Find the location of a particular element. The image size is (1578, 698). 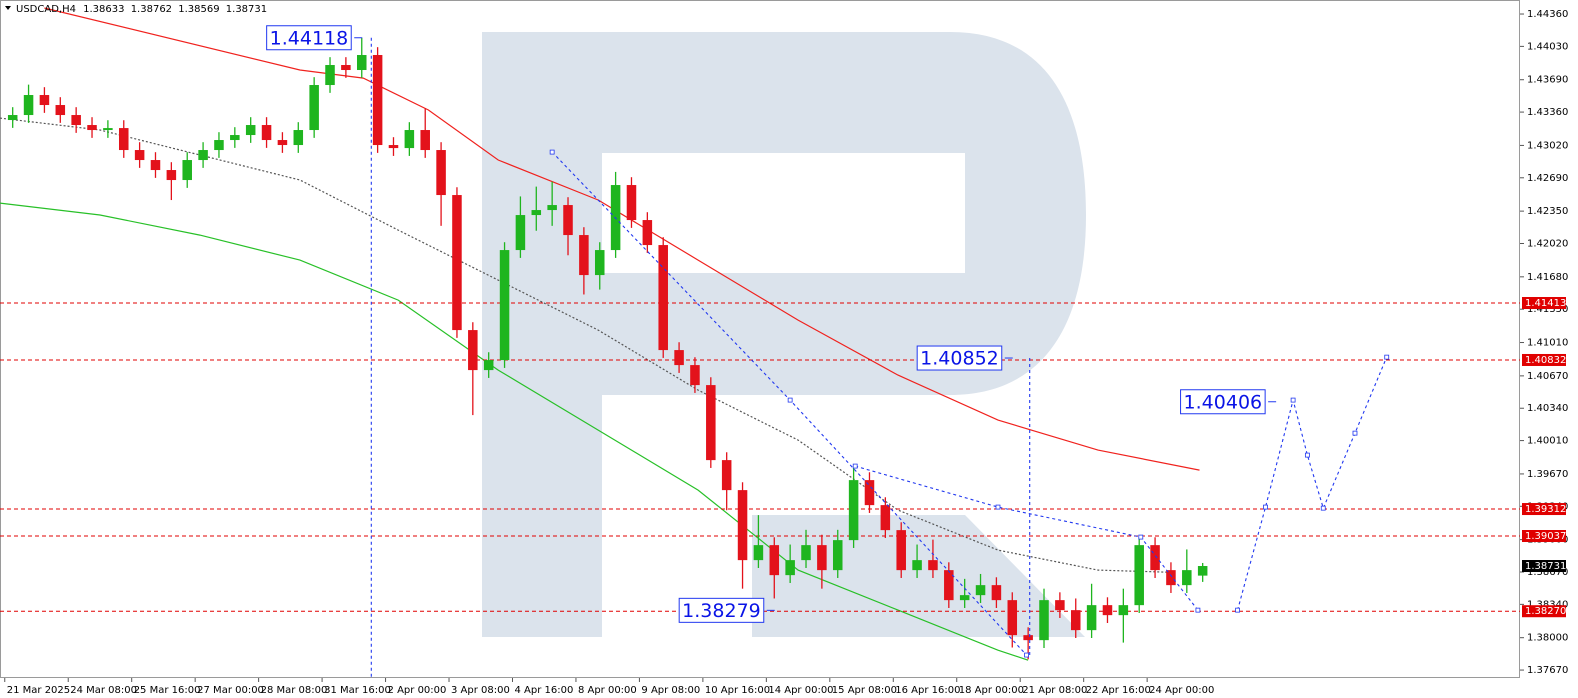

menu-arrow is located at coordinates (8, 8).